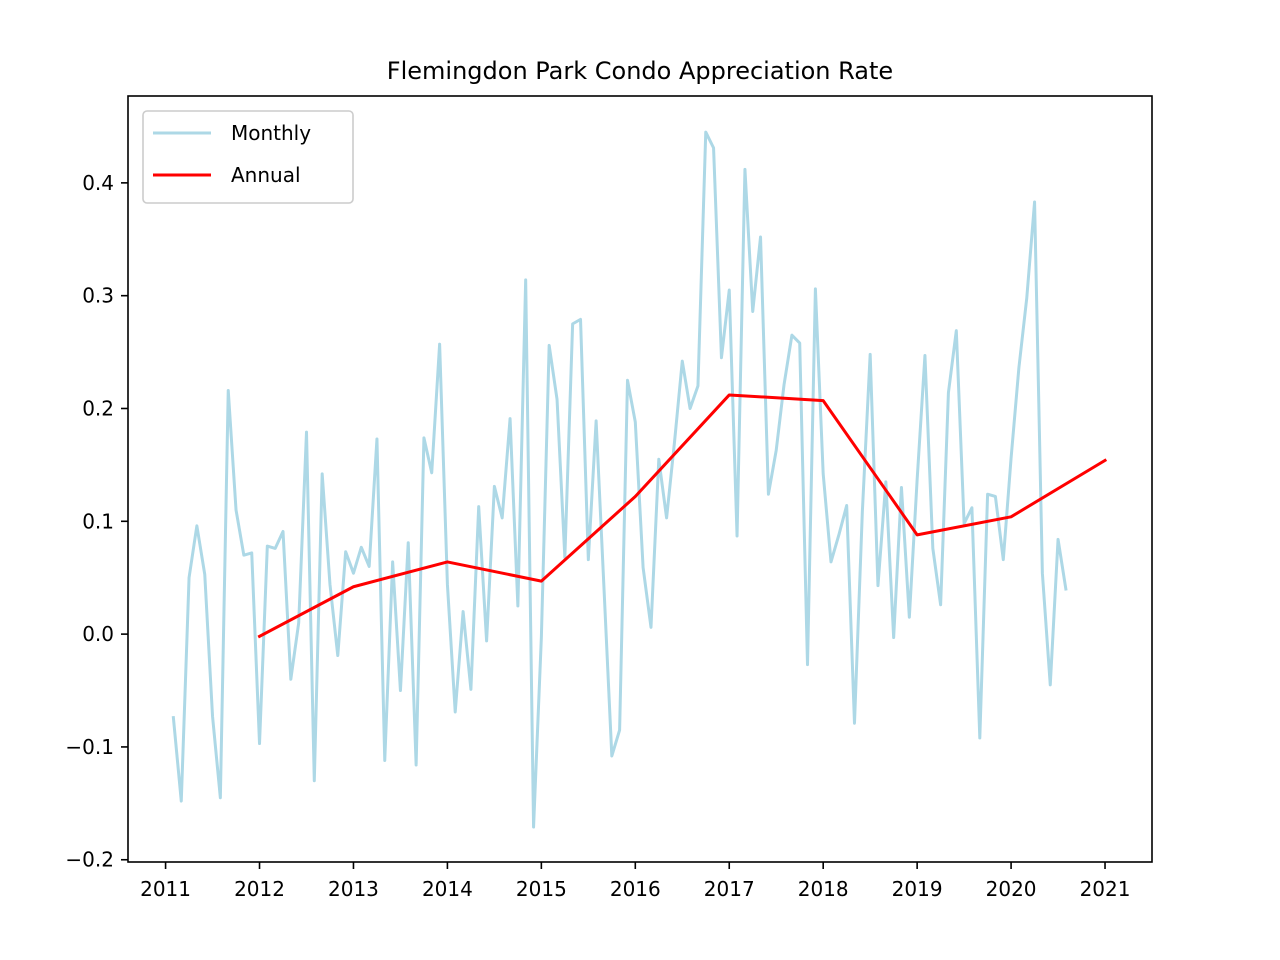 This screenshot has height=960, width=1280. What do you see at coordinates (89, 747) in the screenshot?
I see `y-tick-label: −0.1` at bounding box center [89, 747].